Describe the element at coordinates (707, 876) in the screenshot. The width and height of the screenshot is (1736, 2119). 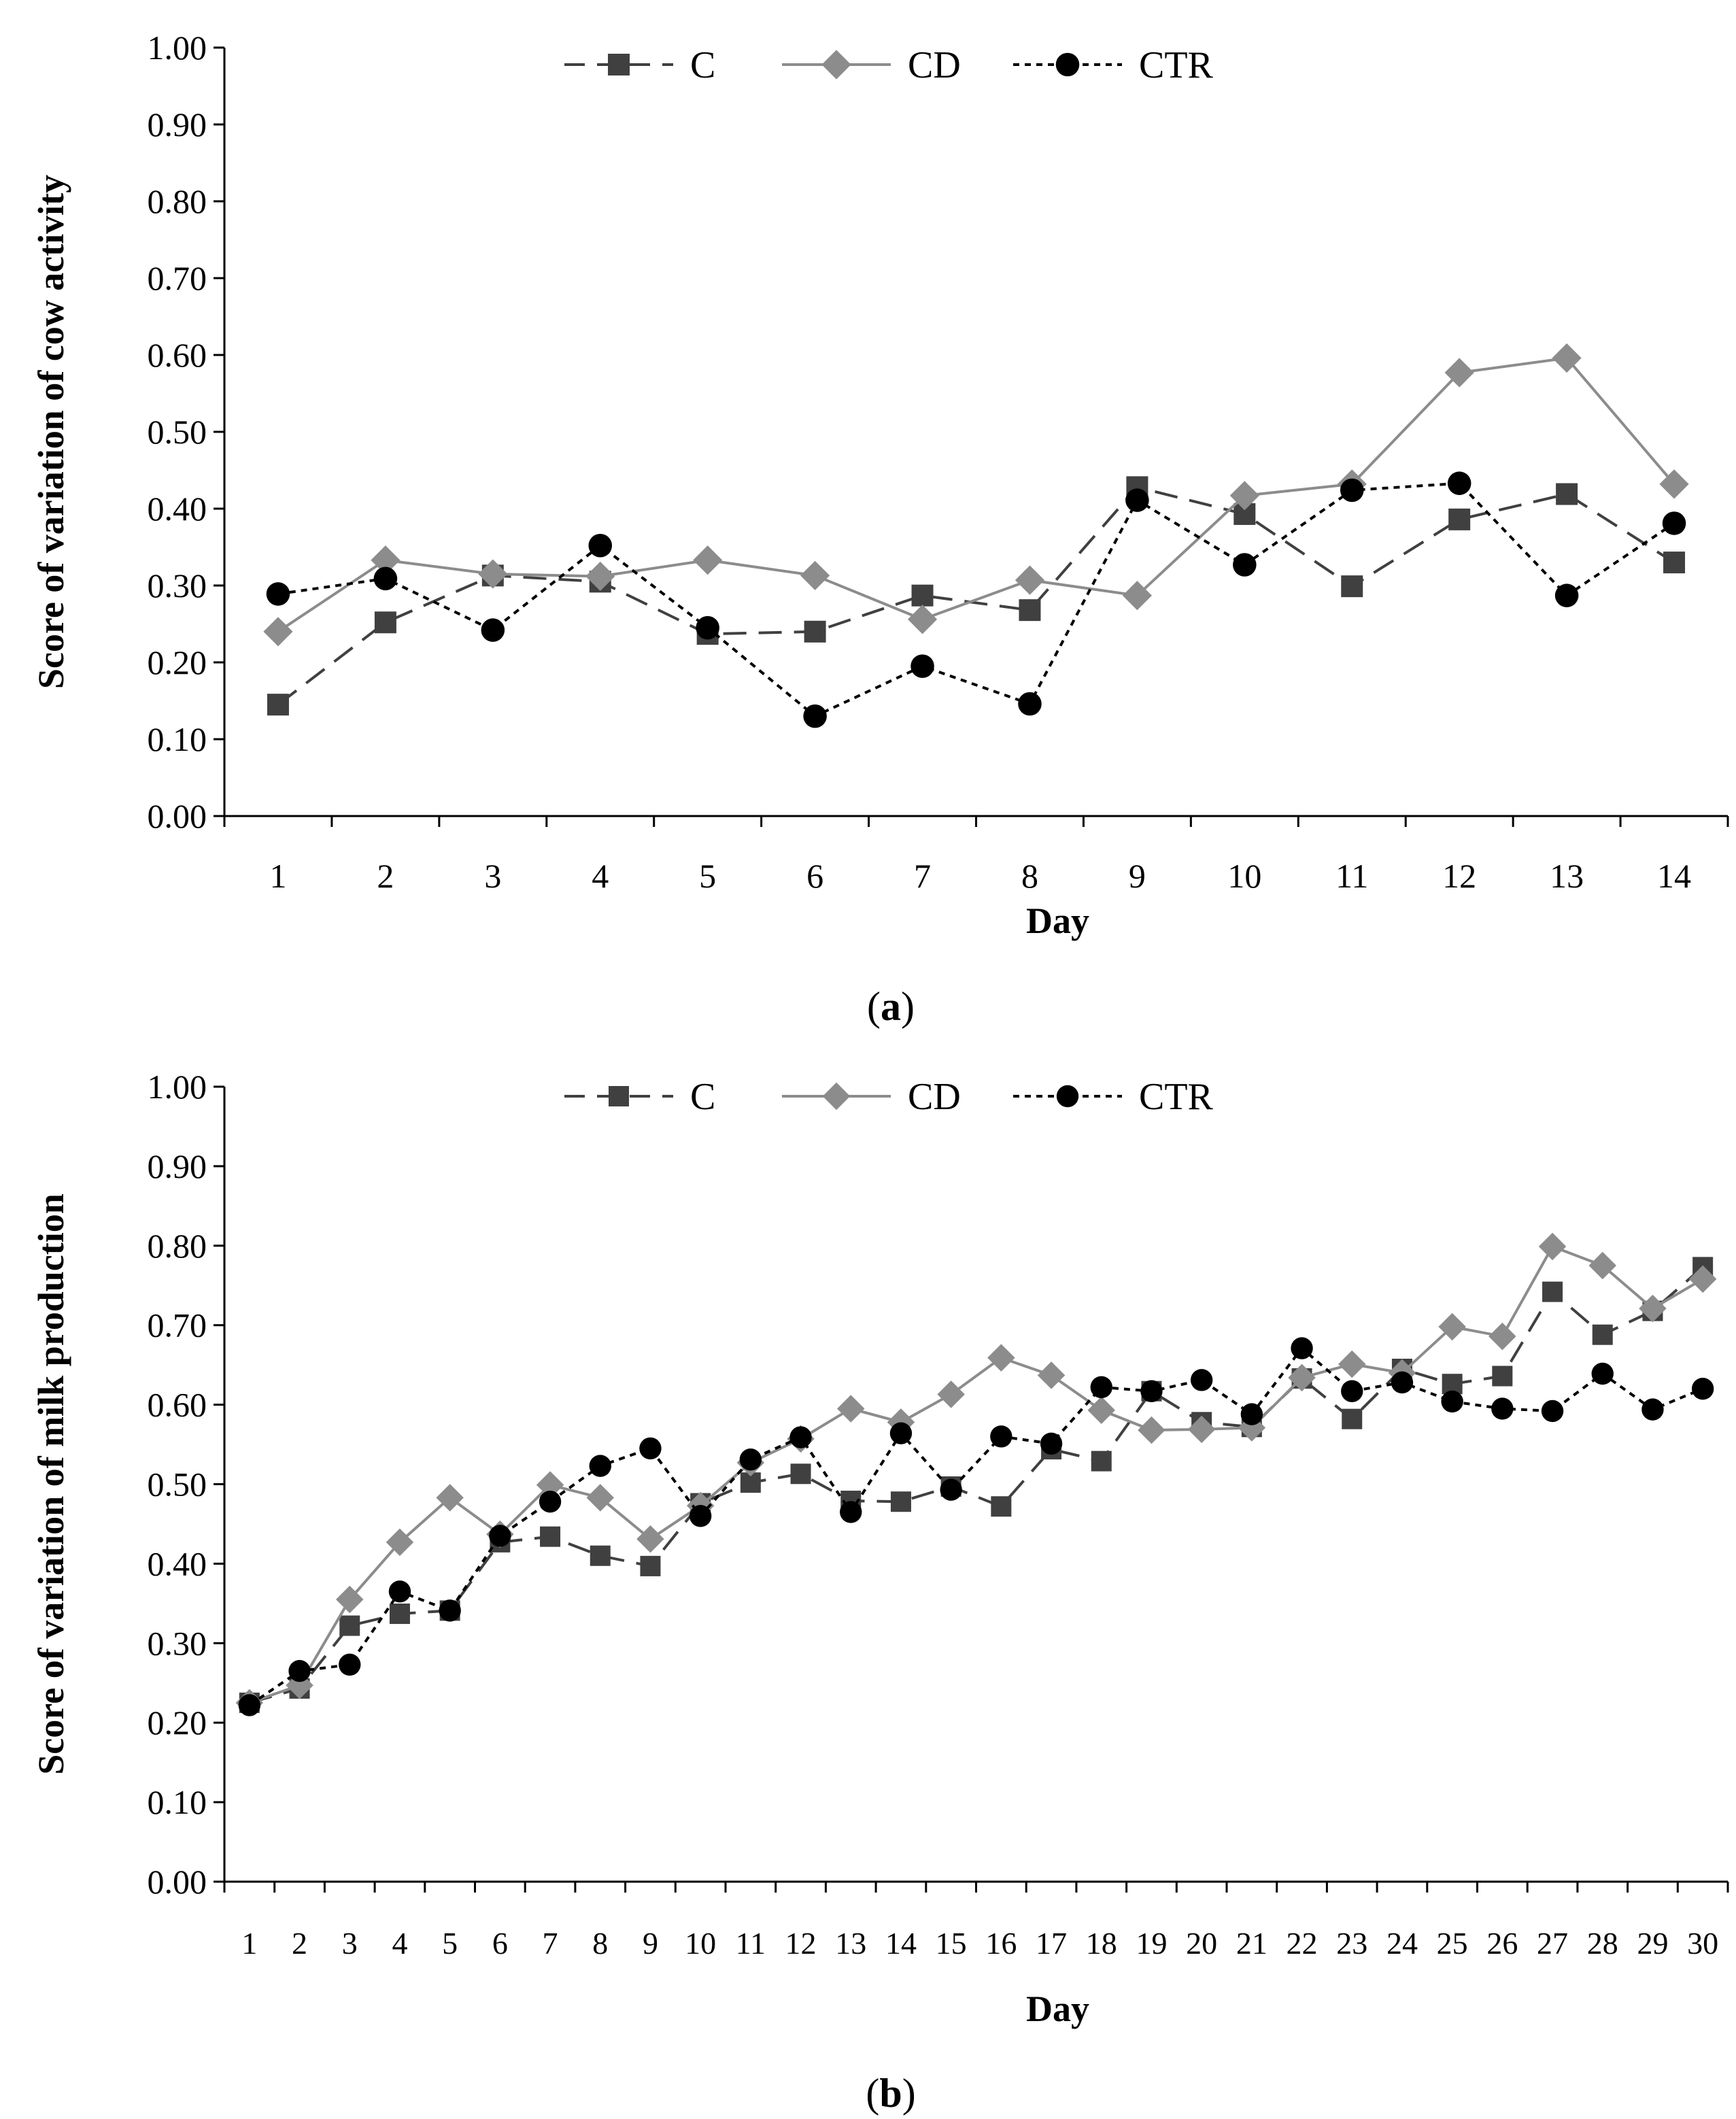
I see `x-tick-label: 5` at that location.